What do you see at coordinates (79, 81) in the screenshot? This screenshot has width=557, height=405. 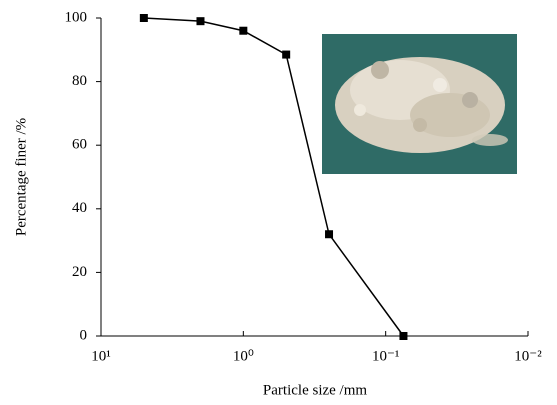 I see `y-tick-label: 80` at bounding box center [79, 81].